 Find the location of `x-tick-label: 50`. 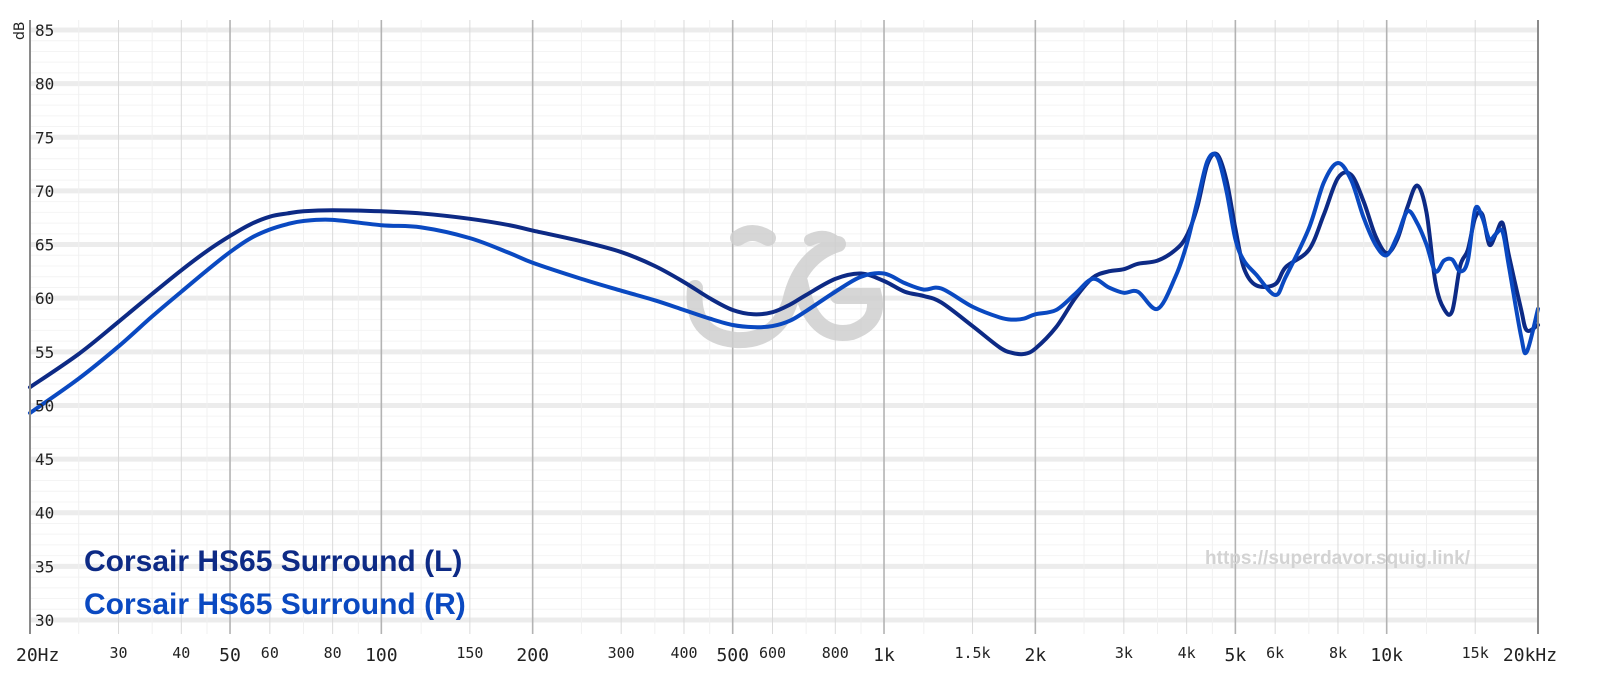

x-tick-label: 50 is located at coordinates (230, 655).